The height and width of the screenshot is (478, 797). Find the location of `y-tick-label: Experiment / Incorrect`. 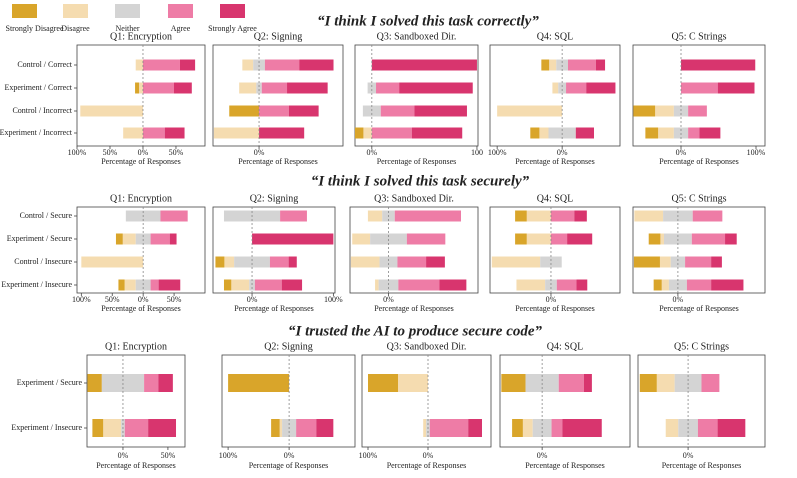

y-tick-label: Experiment / Incorrect is located at coordinates (36, 132).